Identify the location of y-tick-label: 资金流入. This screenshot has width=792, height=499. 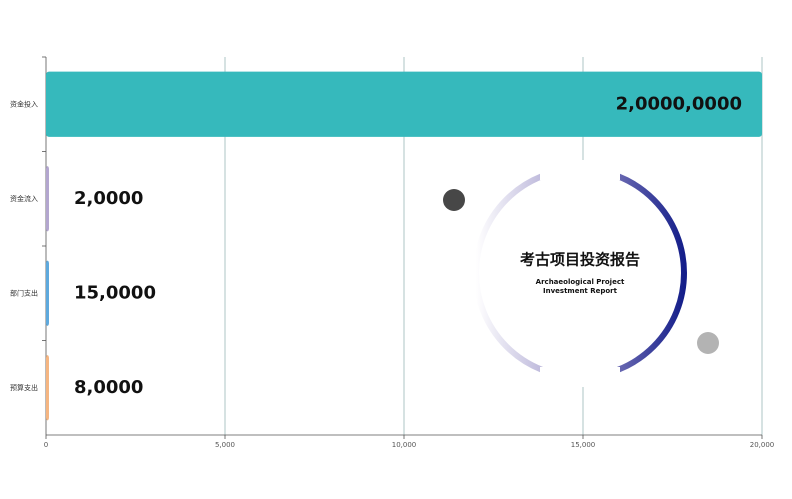
(24, 198).